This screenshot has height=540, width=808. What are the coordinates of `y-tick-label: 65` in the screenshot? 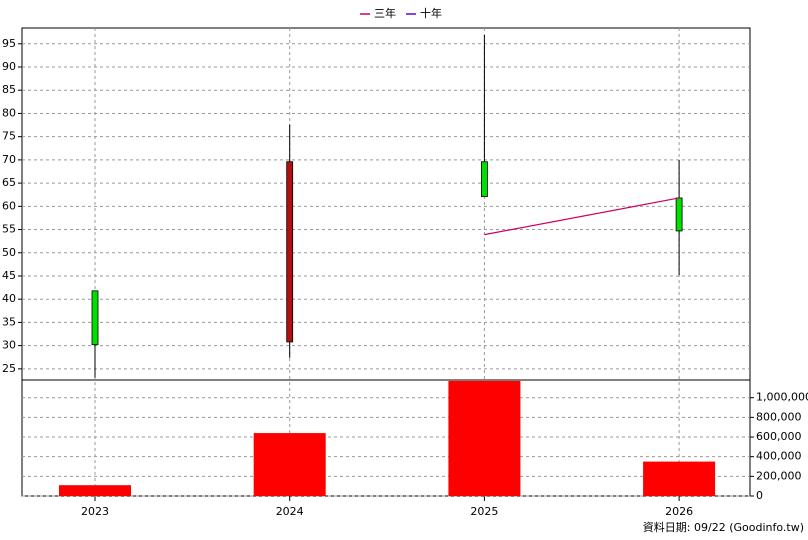 It's located at (9, 182).